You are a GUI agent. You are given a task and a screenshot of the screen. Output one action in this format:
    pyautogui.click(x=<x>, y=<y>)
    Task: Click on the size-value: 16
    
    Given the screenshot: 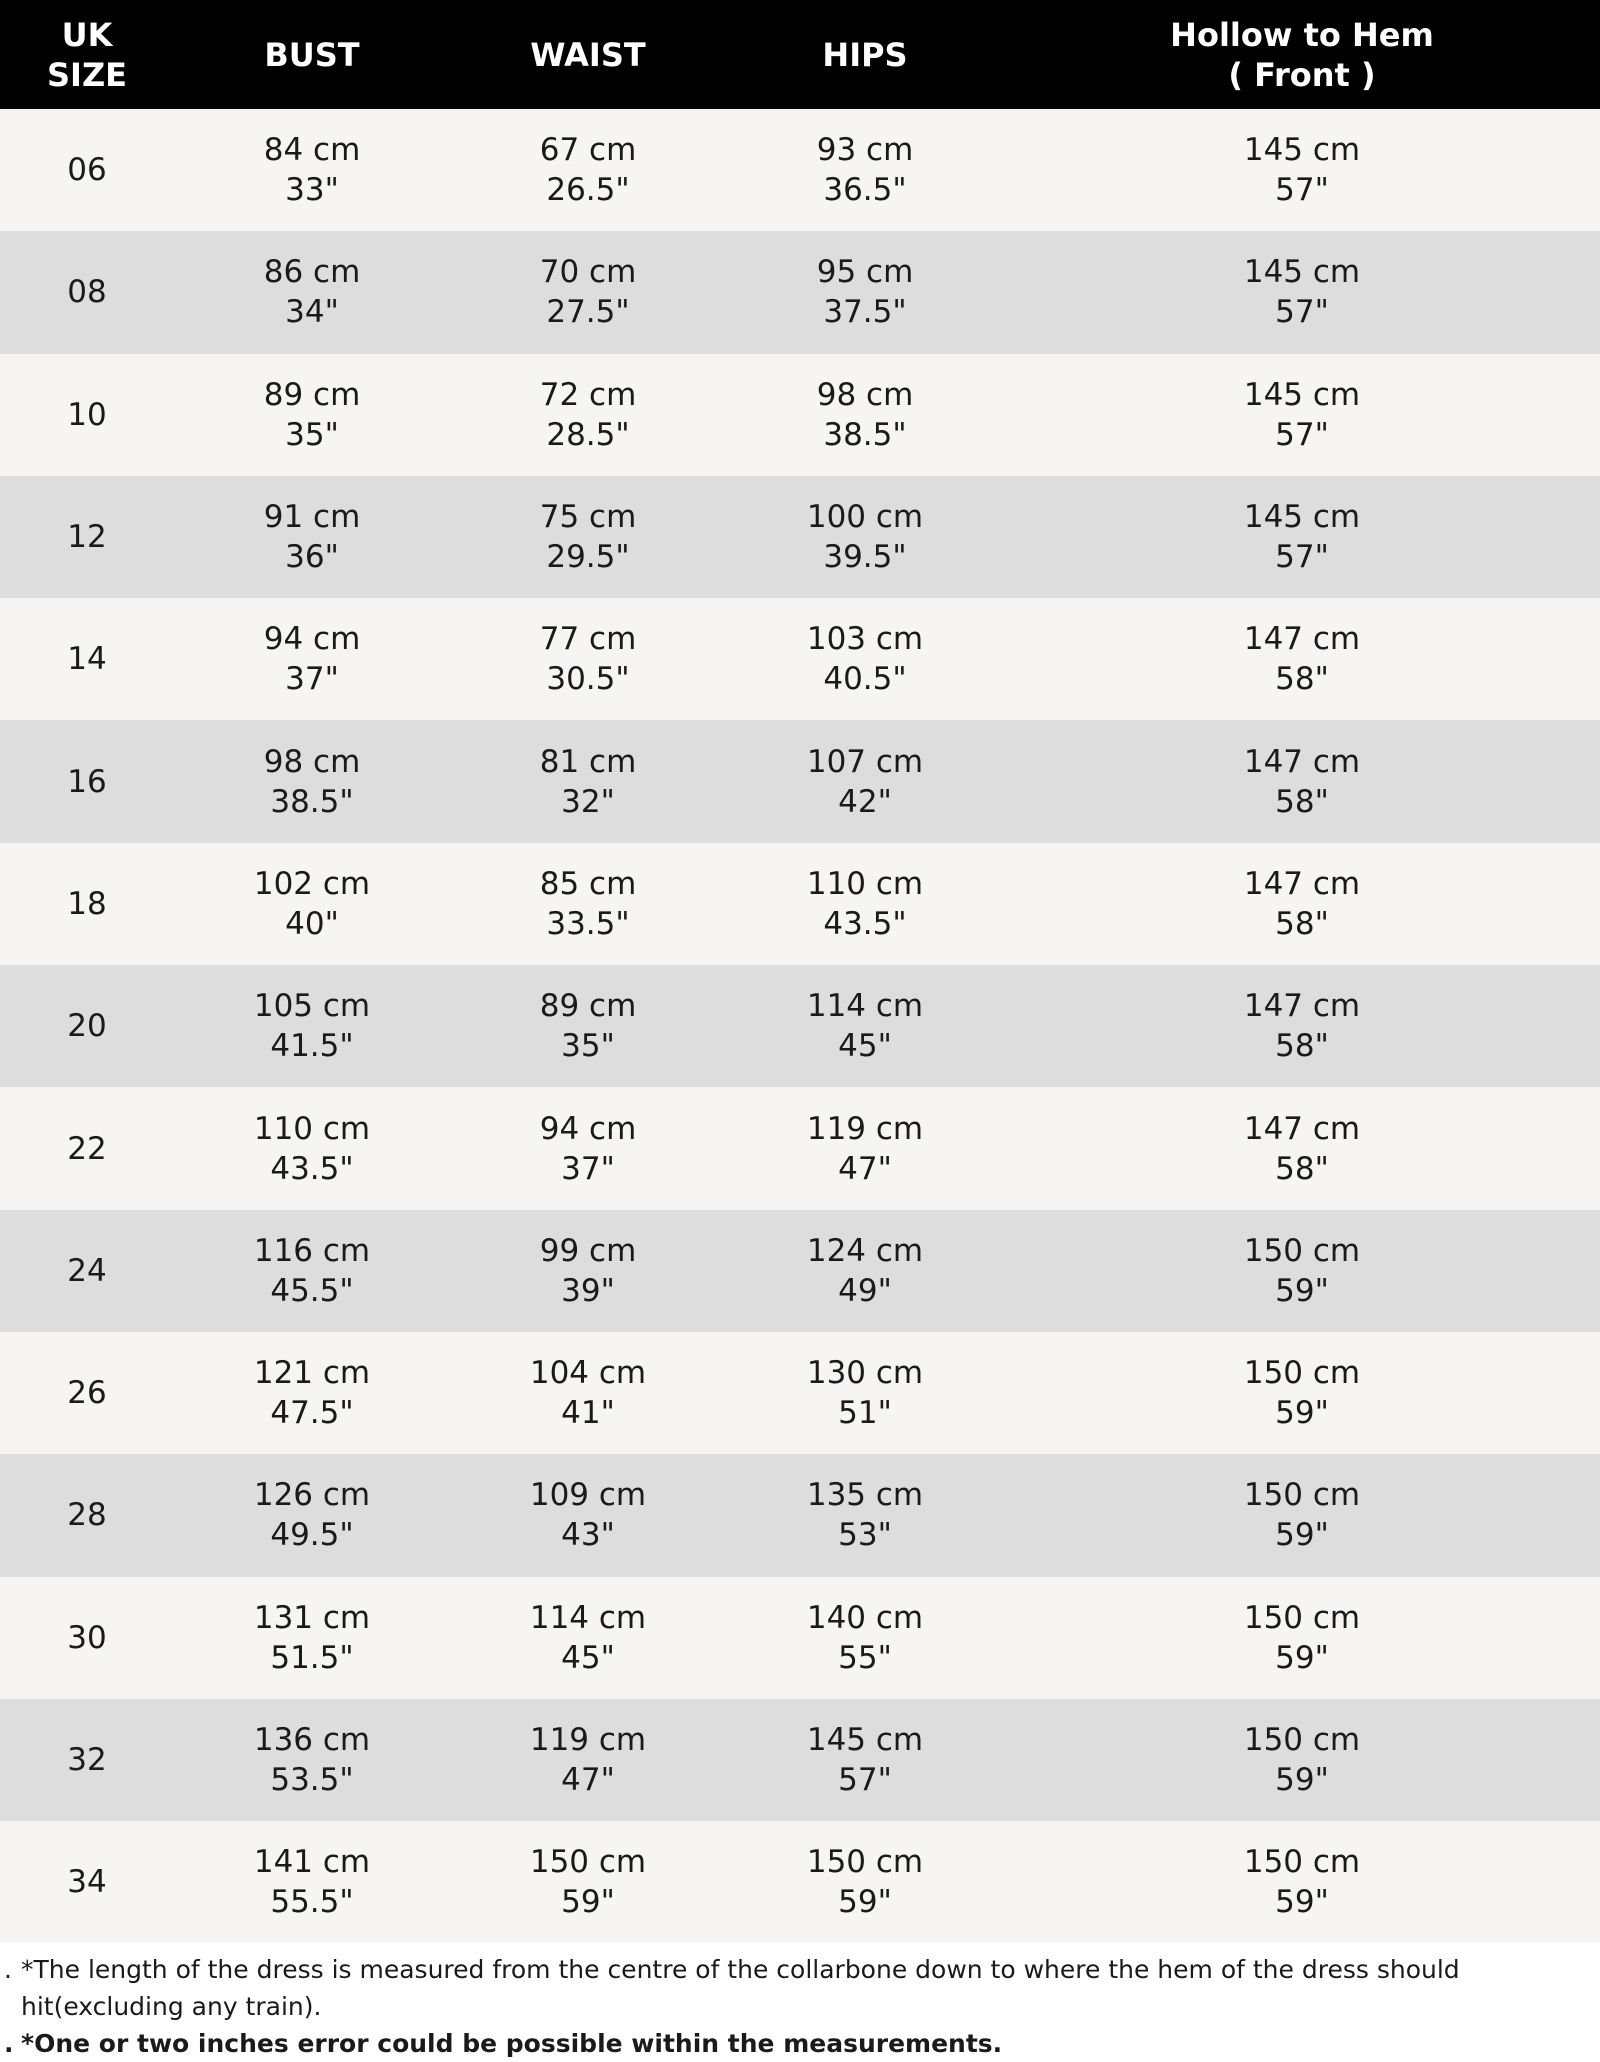 What is the action you would take?
    pyautogui.click(x=87, y=781)
    